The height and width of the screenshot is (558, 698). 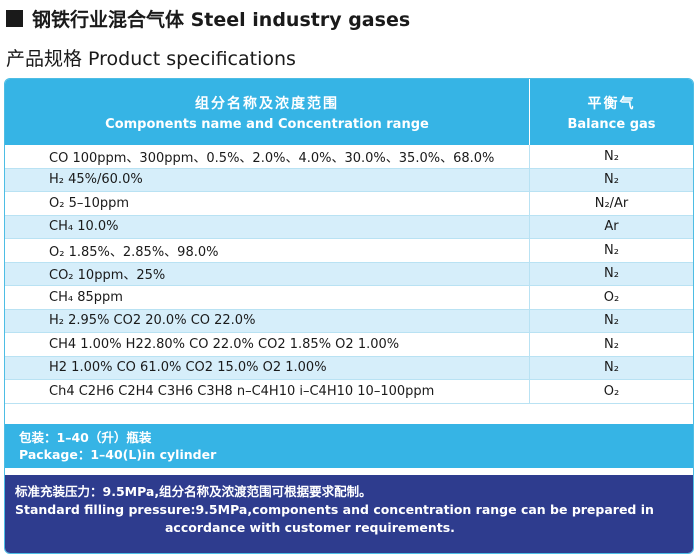 What do you see at coordinates (267, 103) in the screenshot?
I see `header-components-zh: 组分名称及浓度范围` at bounding box center [267, 103].